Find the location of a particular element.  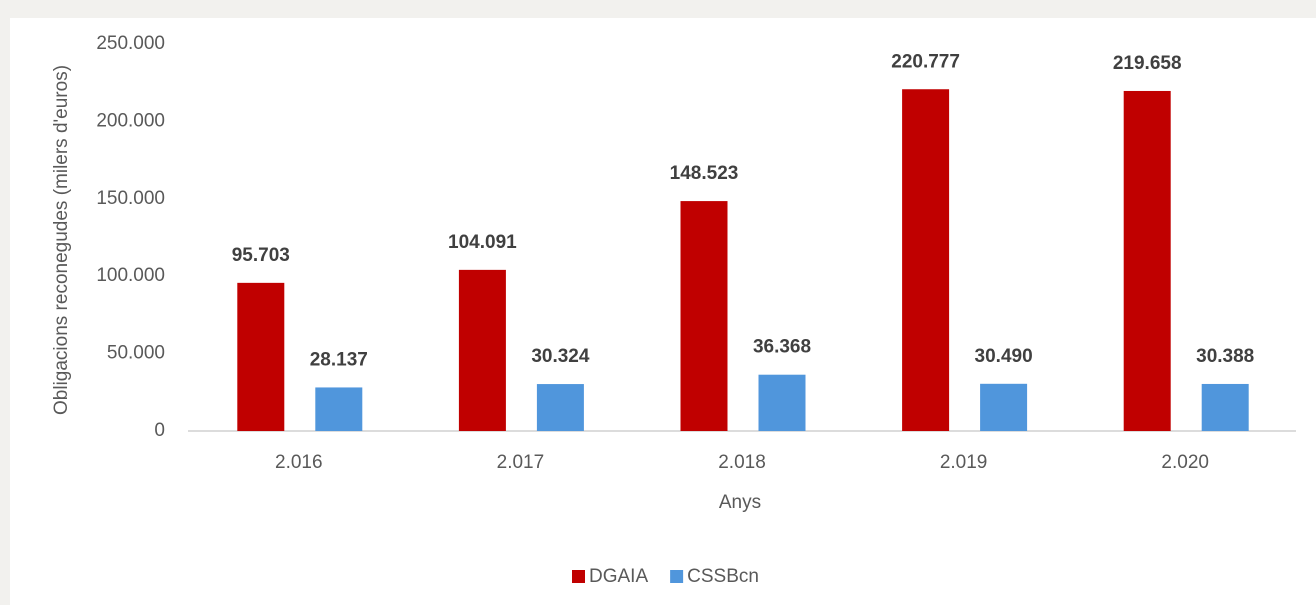

legend-label: CSSBcn is located at coordinates (723, 576).